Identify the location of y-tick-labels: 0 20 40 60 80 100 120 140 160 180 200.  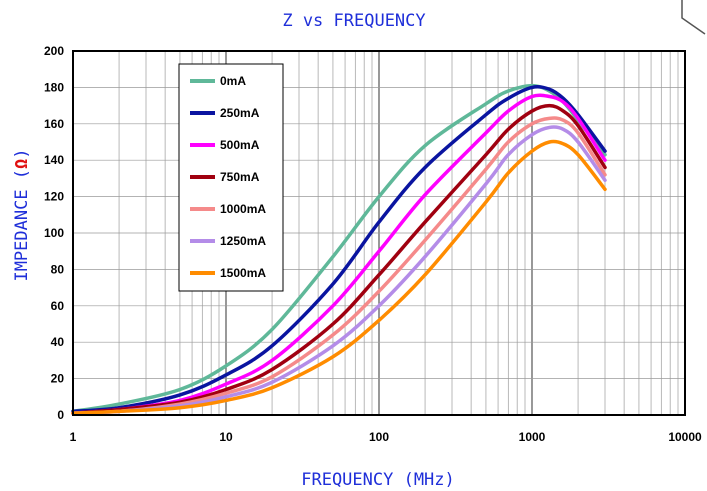
(54, 233).